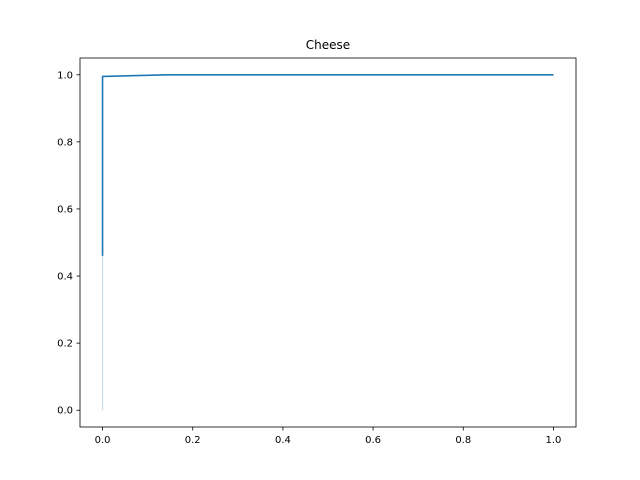 This screenshot has height=480, width=640. I want to click on y-tick-label: 0.0, so click(65, 411).